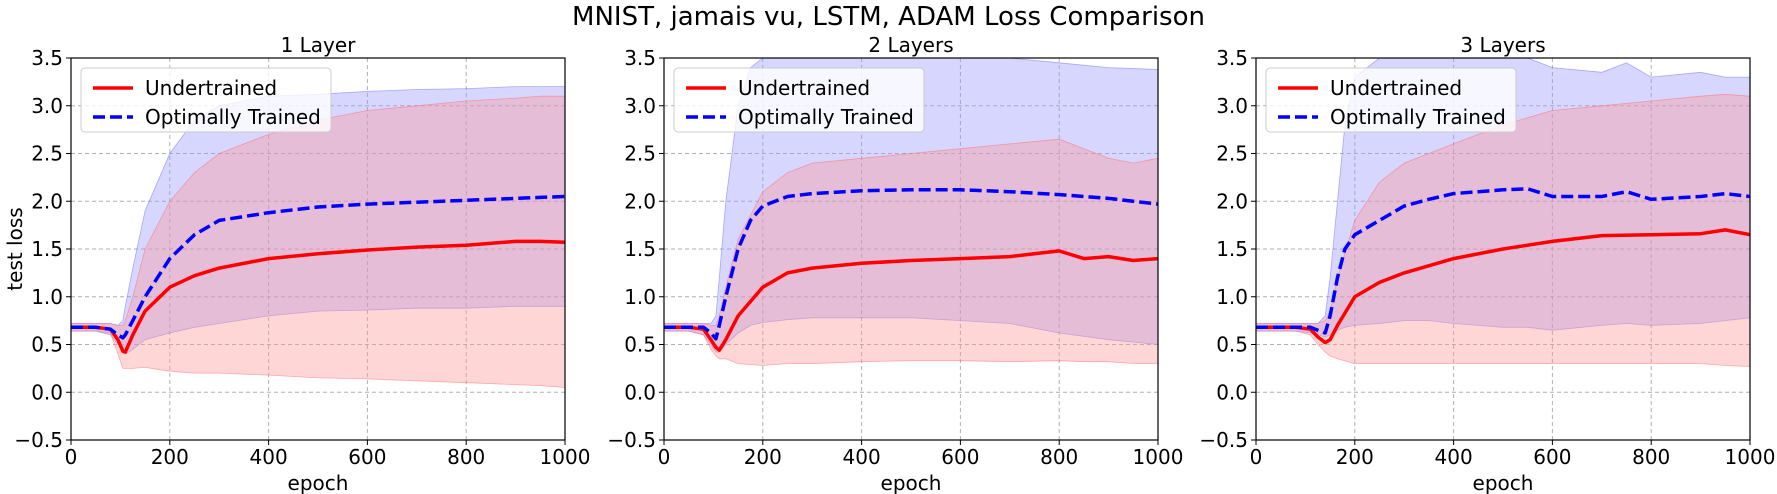  I want to click on panel-title: 2 Layers, so click(910, 45).